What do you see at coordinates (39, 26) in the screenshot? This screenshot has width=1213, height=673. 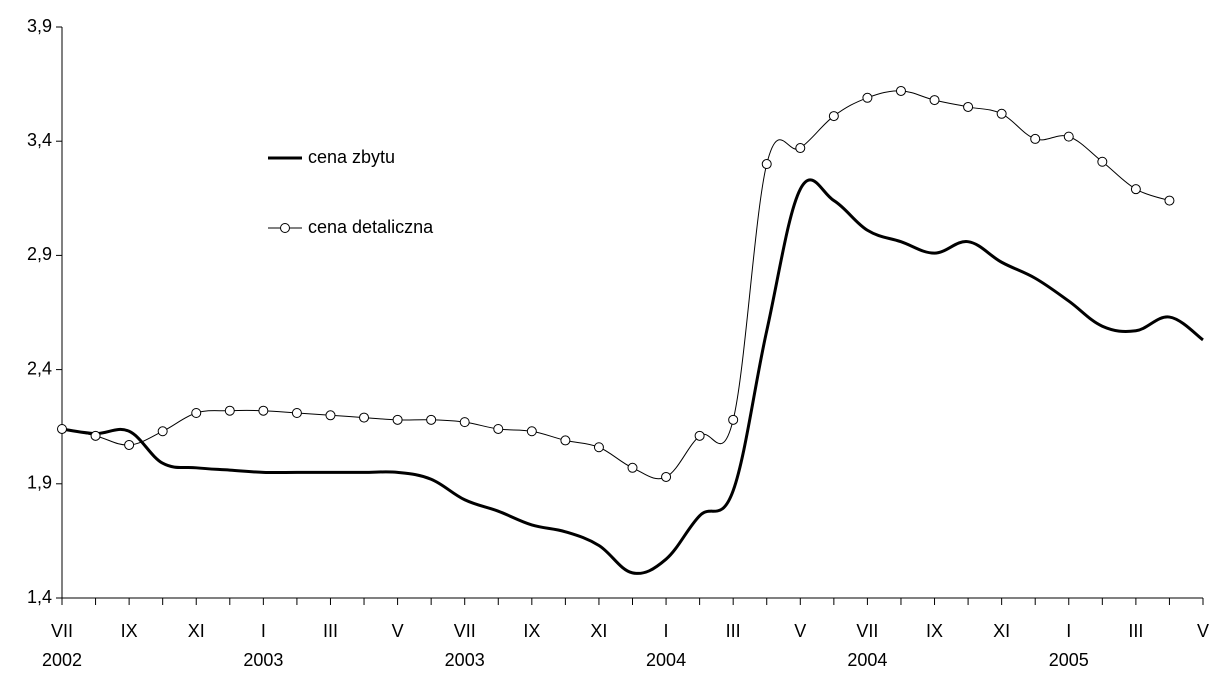 I see `y-tick-label: 3,9` at bounding box center [39, 26].